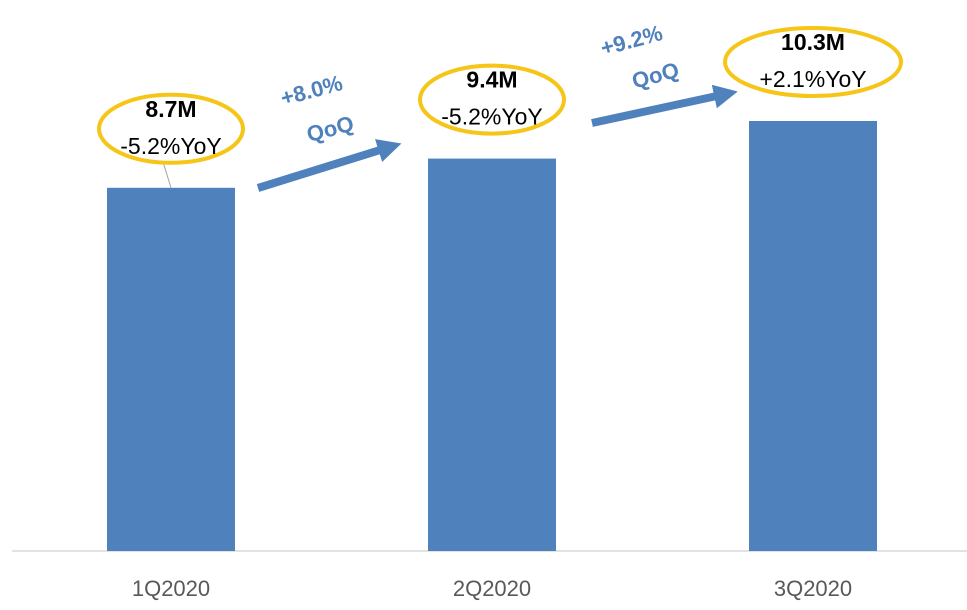  I want to click on yoy-label: +2.1%YoY, so click(812, 79).